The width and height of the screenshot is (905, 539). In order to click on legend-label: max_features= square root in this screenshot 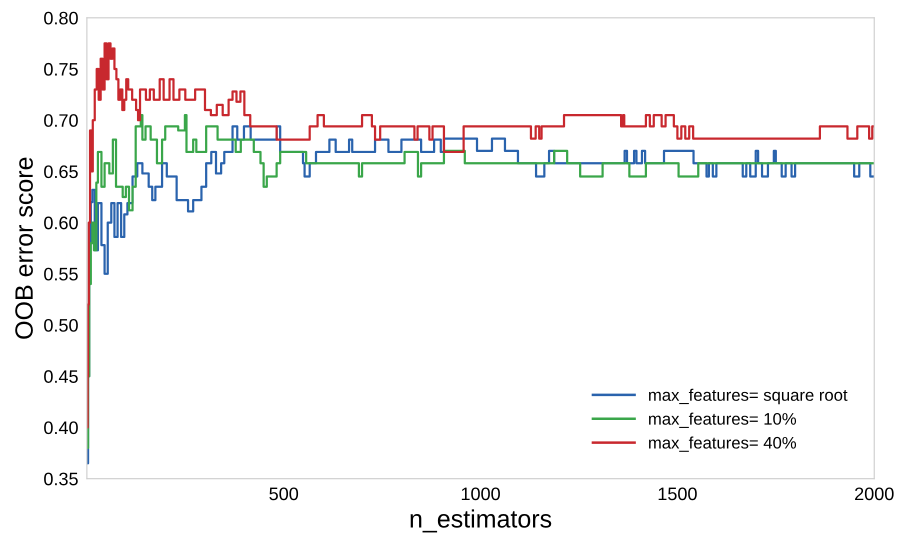, I will do `click(748, 396)`.